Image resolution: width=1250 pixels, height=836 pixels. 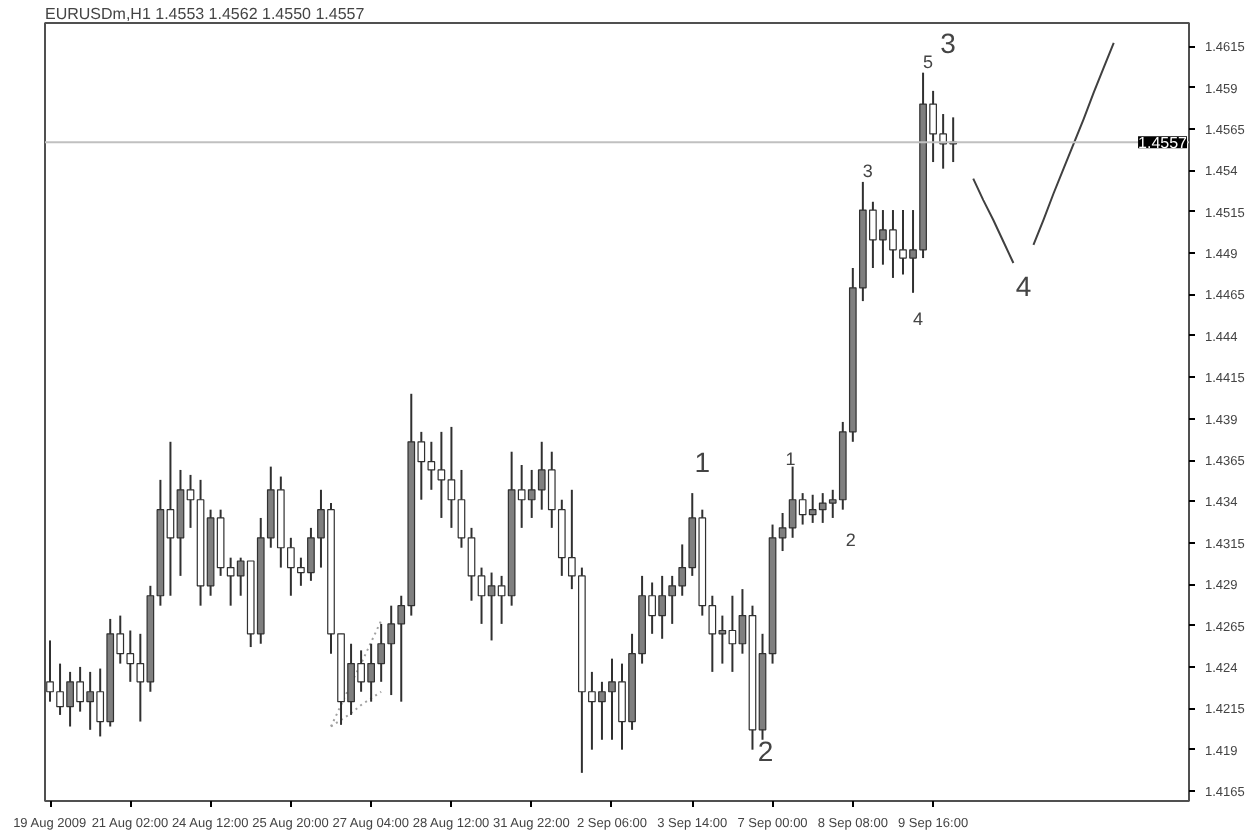 I want to click on annotation: 5, so click(x=928, y=62).